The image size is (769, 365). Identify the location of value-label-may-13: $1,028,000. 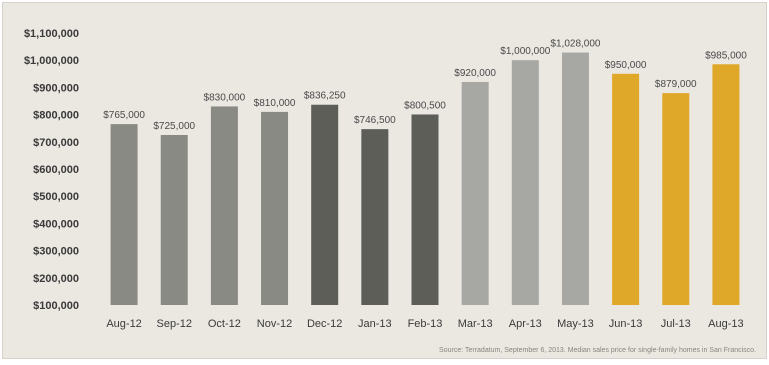
(575, 44).